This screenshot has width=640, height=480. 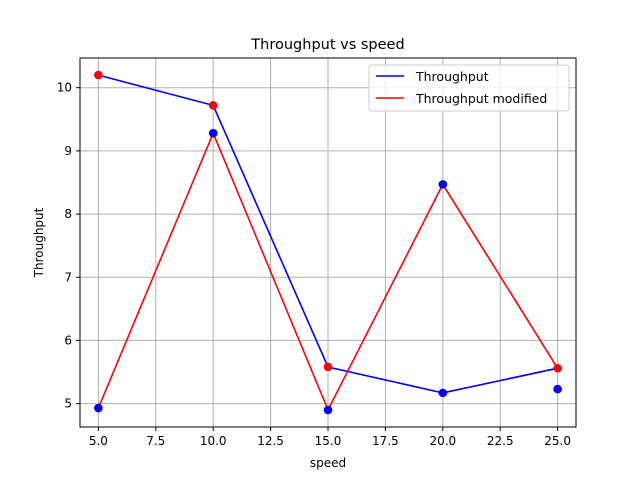 What do you see at coordinates (442, 441) in the screenshot?
I see `x-tick-label: 20.0` at bounding box center [442, 441].